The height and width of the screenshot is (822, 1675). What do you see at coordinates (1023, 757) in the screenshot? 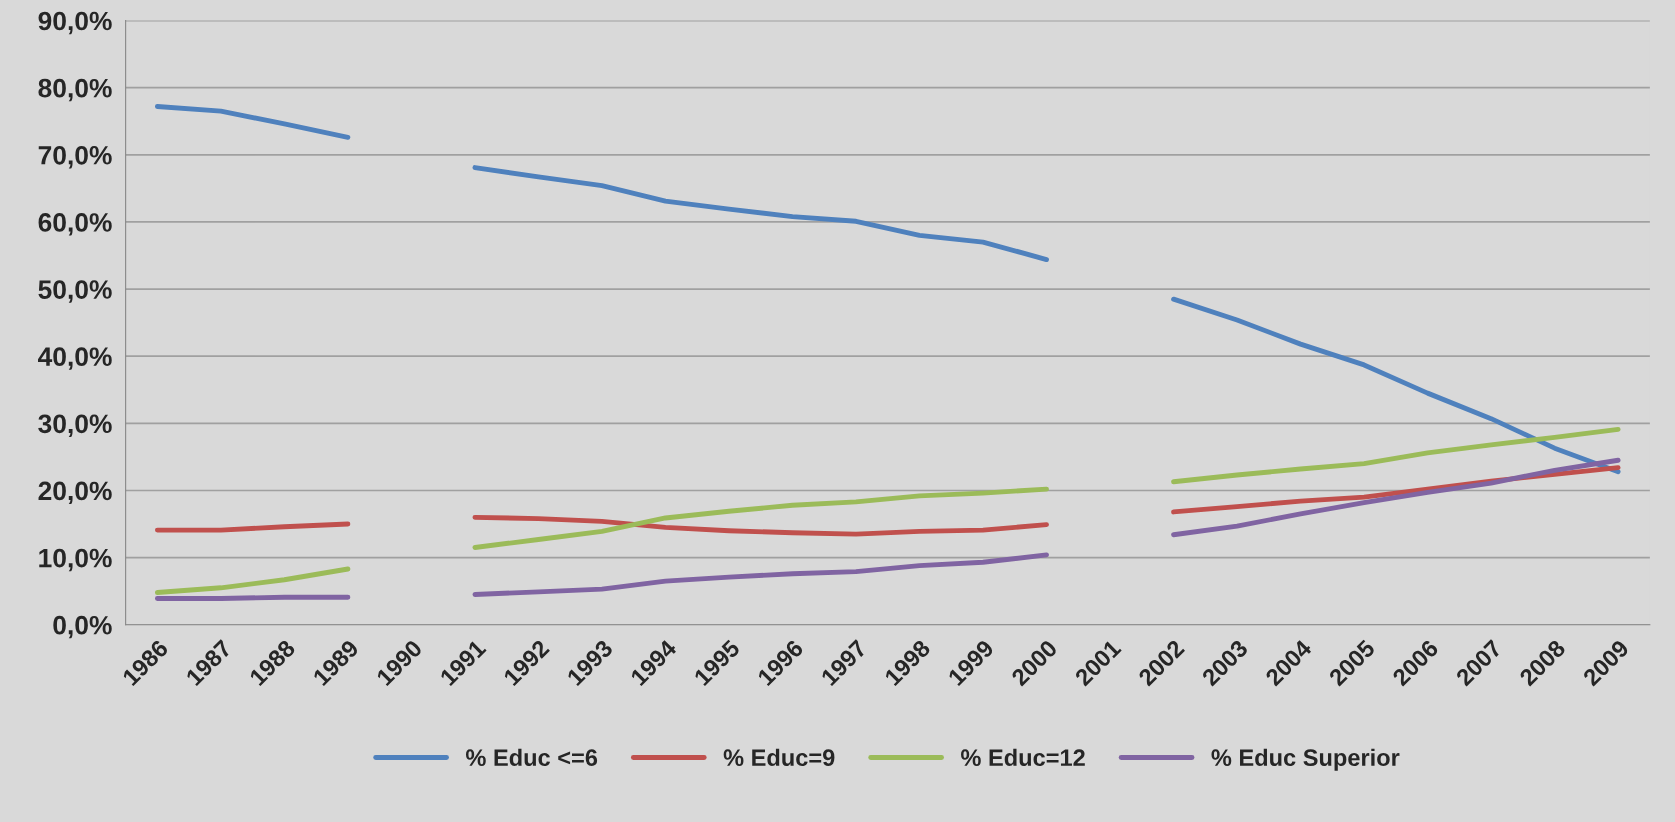
I see `legend-label: % Educ=12` at bounding box center [1023, 757].